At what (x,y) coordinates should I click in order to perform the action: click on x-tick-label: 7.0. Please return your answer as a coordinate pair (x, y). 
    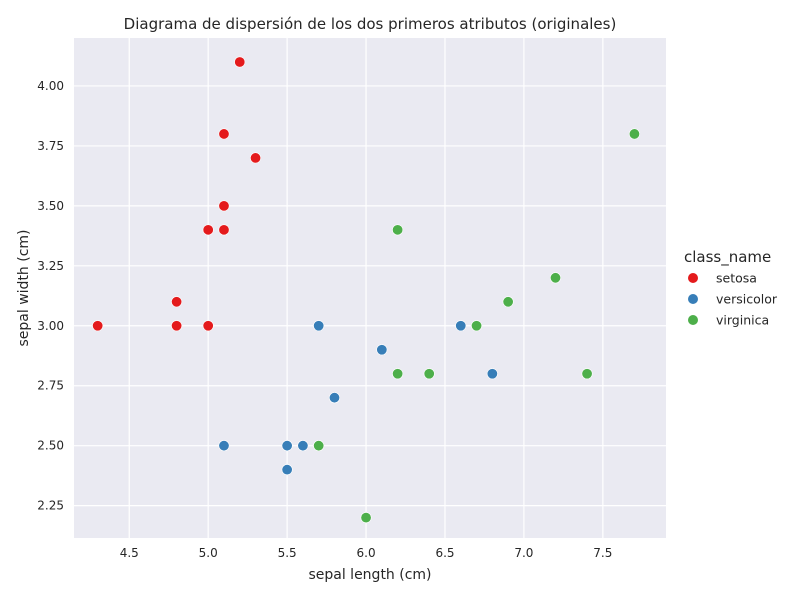
    Looking at the image, I should click on (523, 553).